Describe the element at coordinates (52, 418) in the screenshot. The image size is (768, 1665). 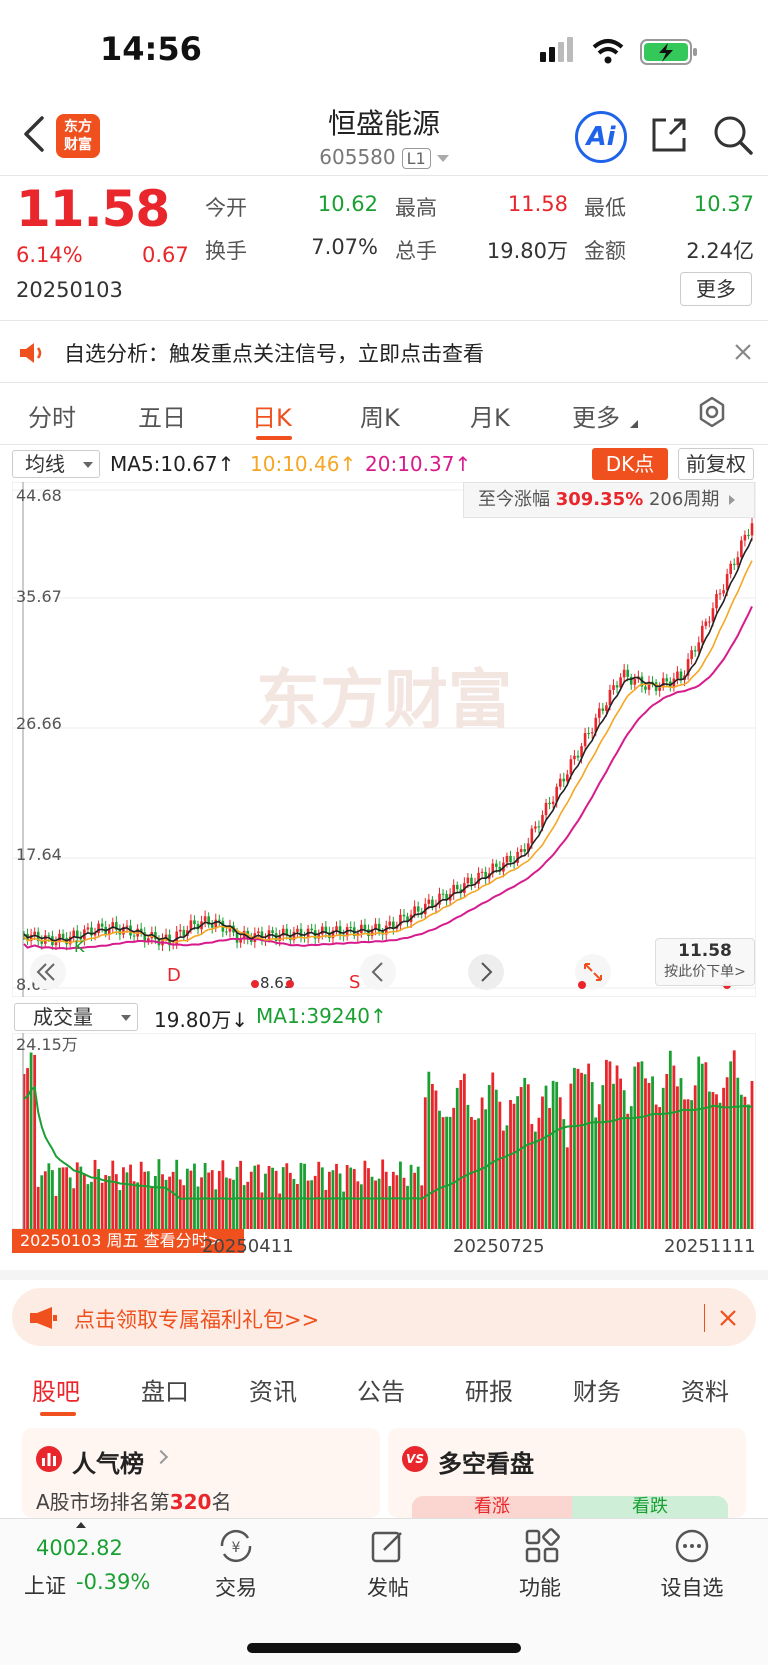
I see `tab-intraday: 分时` at that location.